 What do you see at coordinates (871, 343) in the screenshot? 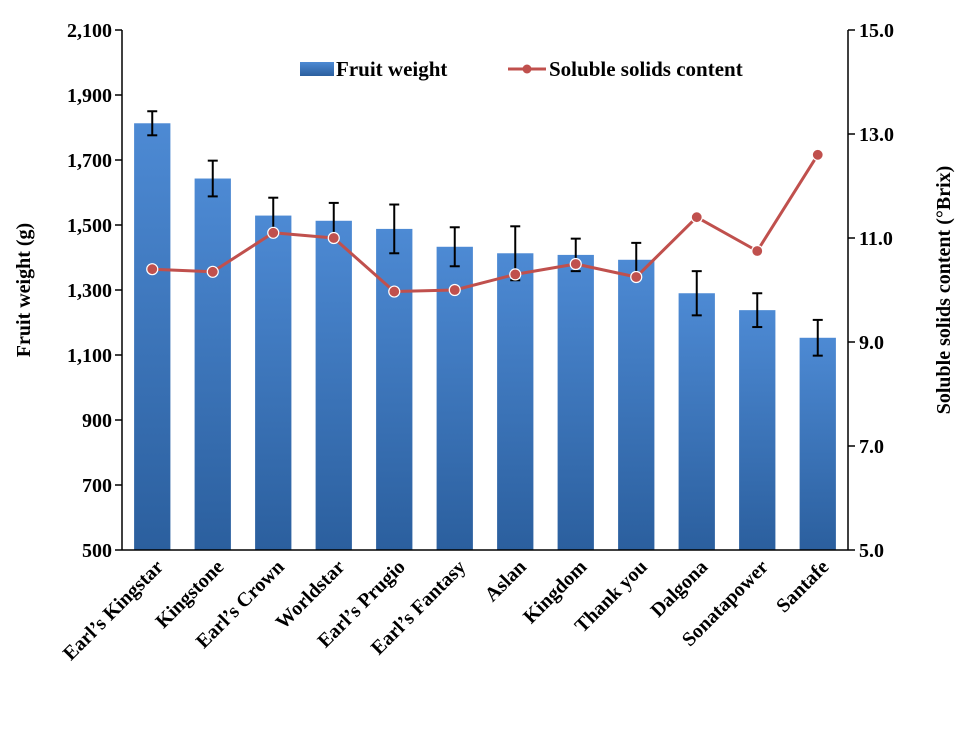
I see `y2-tick-label: 9.0` at bounding box center [871, 343].